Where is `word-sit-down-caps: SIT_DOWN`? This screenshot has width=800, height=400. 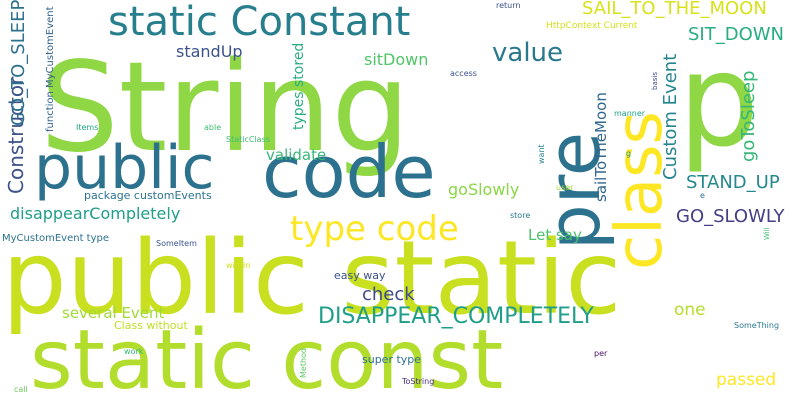 word-sit-down-caps: SIT_DOWN is located at coordinates (736, 34).